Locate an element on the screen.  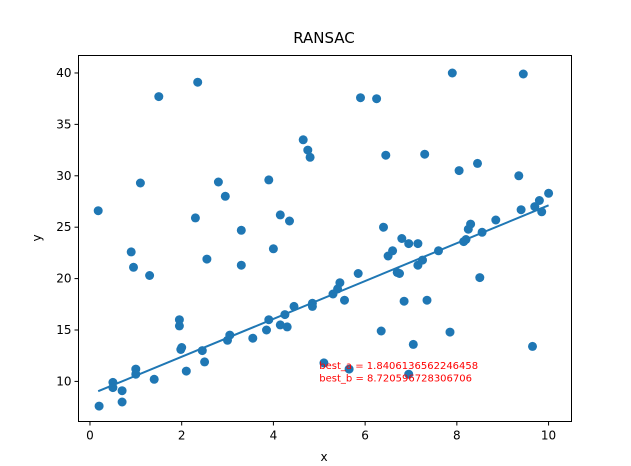
y-tick-label: 15 is located at coordinates (63, 330).